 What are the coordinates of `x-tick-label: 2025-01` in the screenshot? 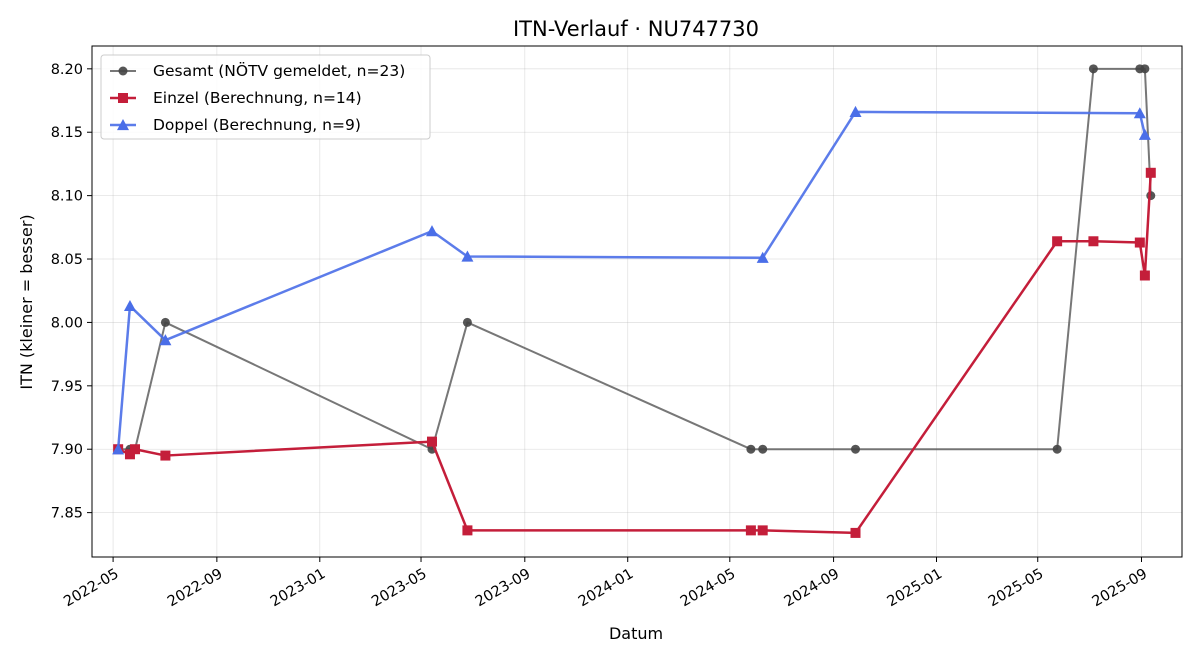 It's located at (915, 588).